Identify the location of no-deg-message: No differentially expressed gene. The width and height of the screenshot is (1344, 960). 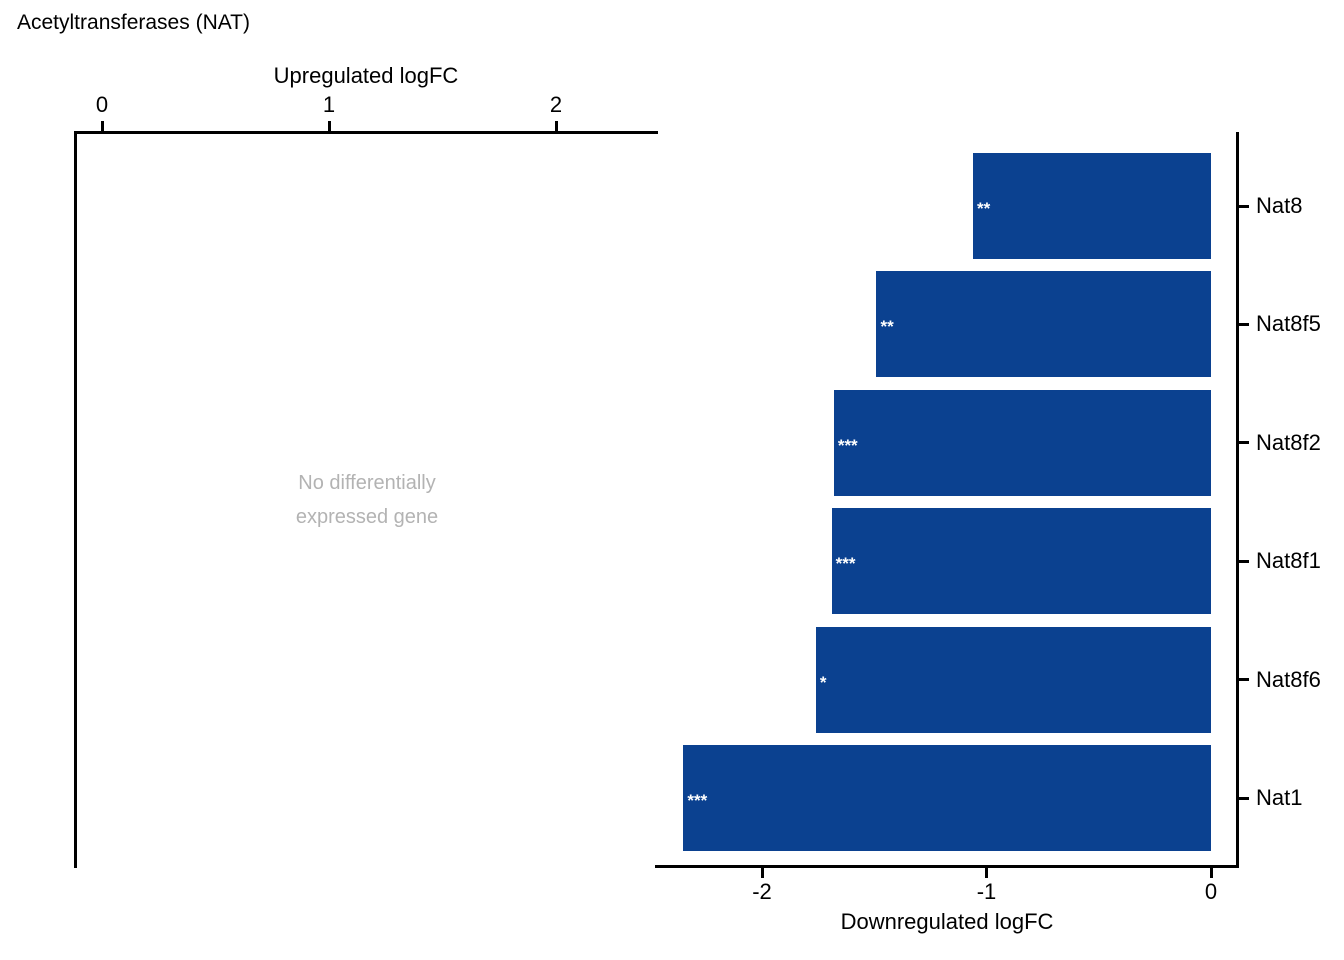
(367, 500).